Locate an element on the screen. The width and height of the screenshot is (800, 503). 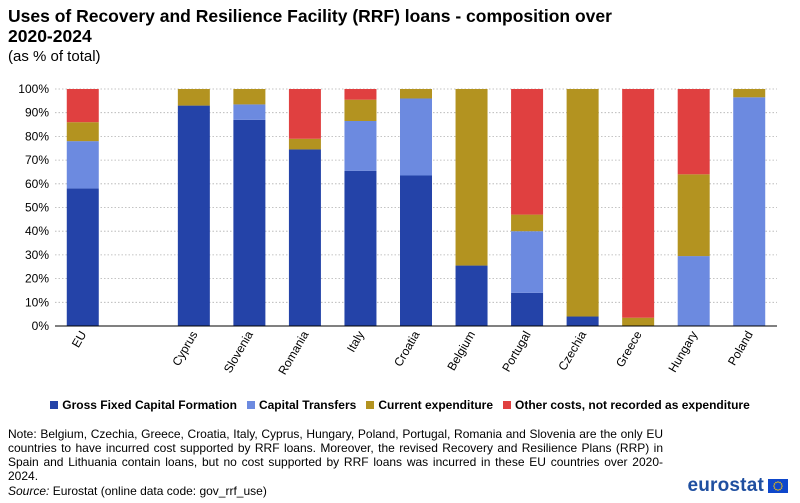
bar-segment-cyprus-gross-fixed-capital-formation is located at coordinates (193, 215).